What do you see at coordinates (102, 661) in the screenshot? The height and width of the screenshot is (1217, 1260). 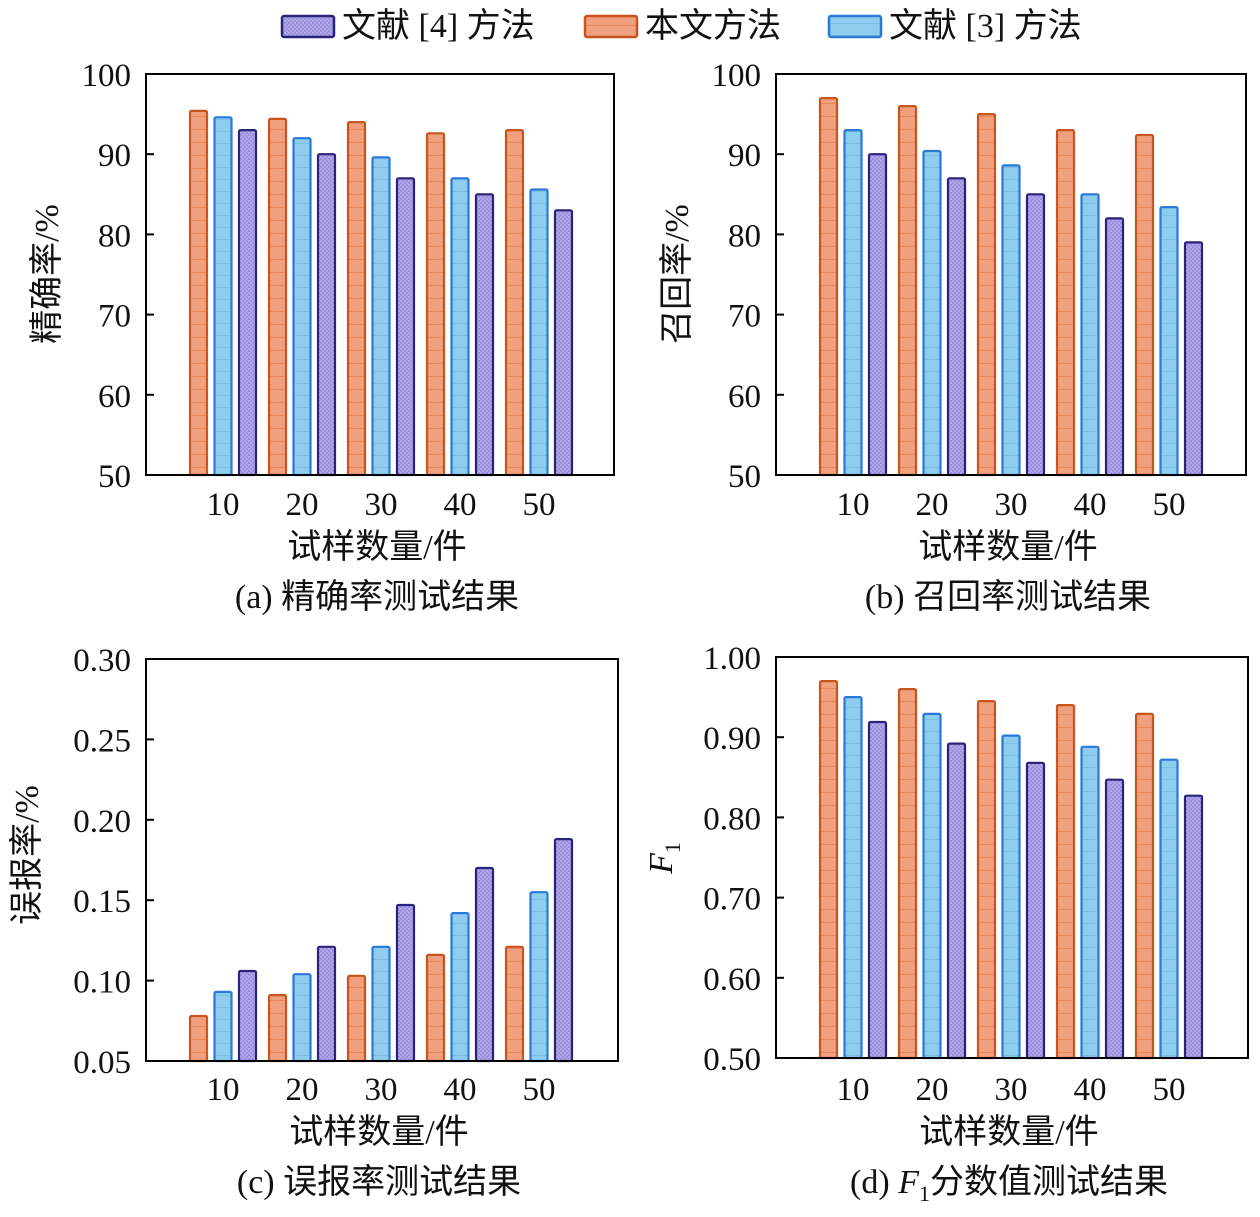 I see `y-tick-label-c: 0.30` at bounding box center [102, 661].